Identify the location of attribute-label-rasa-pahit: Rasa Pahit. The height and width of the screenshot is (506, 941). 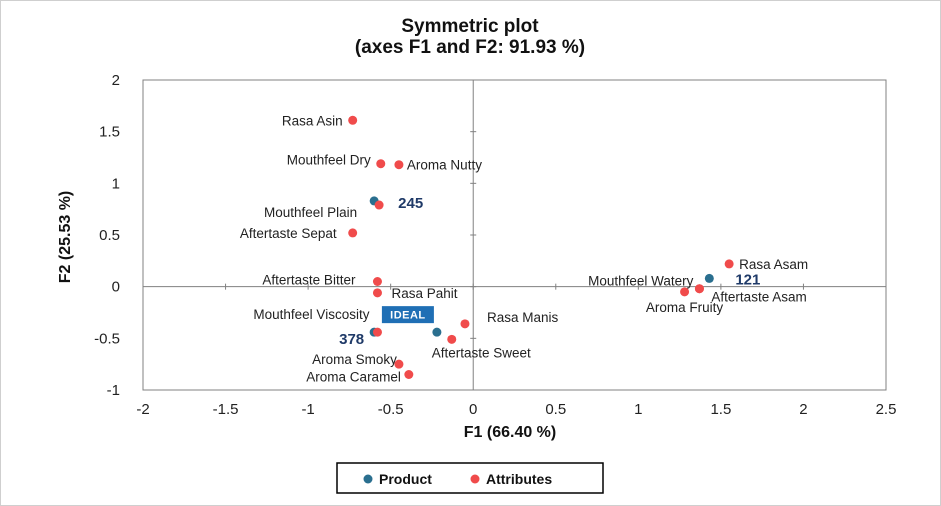
(424, 293).